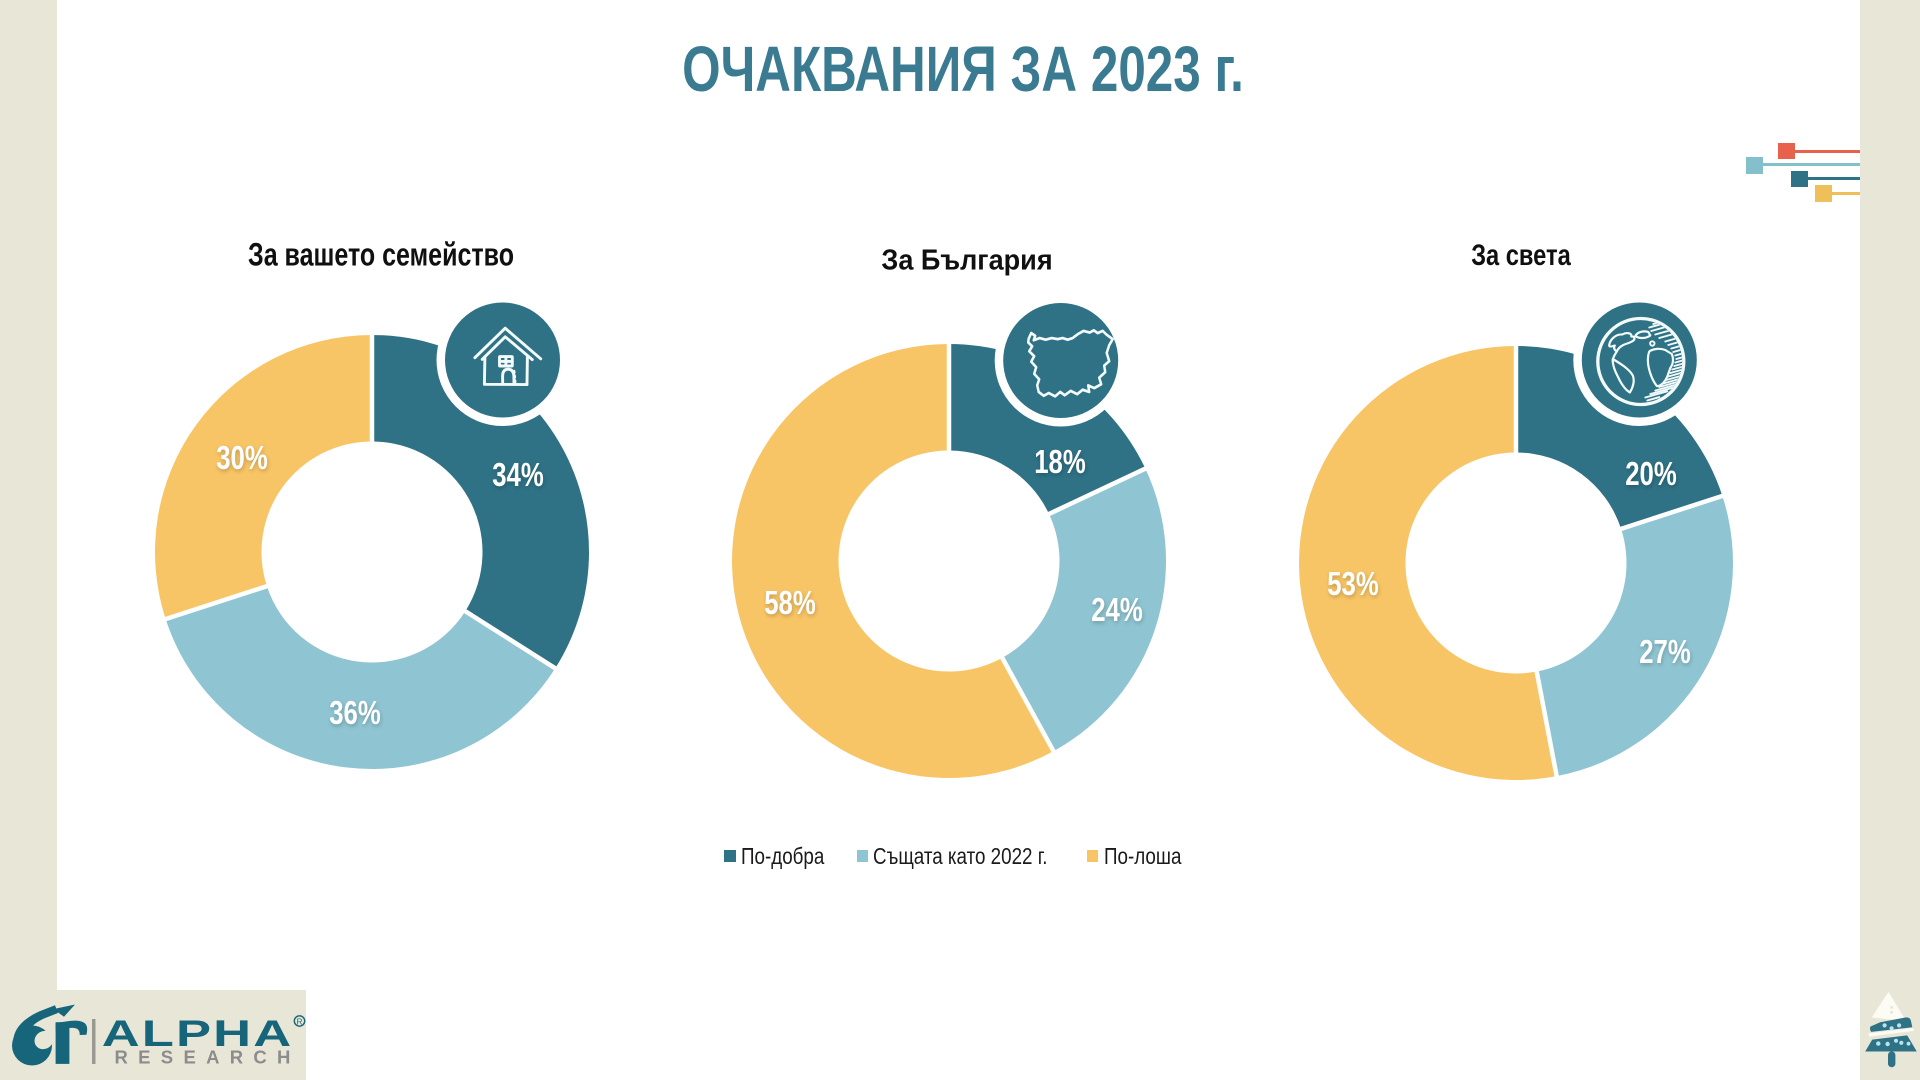  Describe the element at coordinates (300, 1021) in the screenshot. I see `svg-text: R` at that location.